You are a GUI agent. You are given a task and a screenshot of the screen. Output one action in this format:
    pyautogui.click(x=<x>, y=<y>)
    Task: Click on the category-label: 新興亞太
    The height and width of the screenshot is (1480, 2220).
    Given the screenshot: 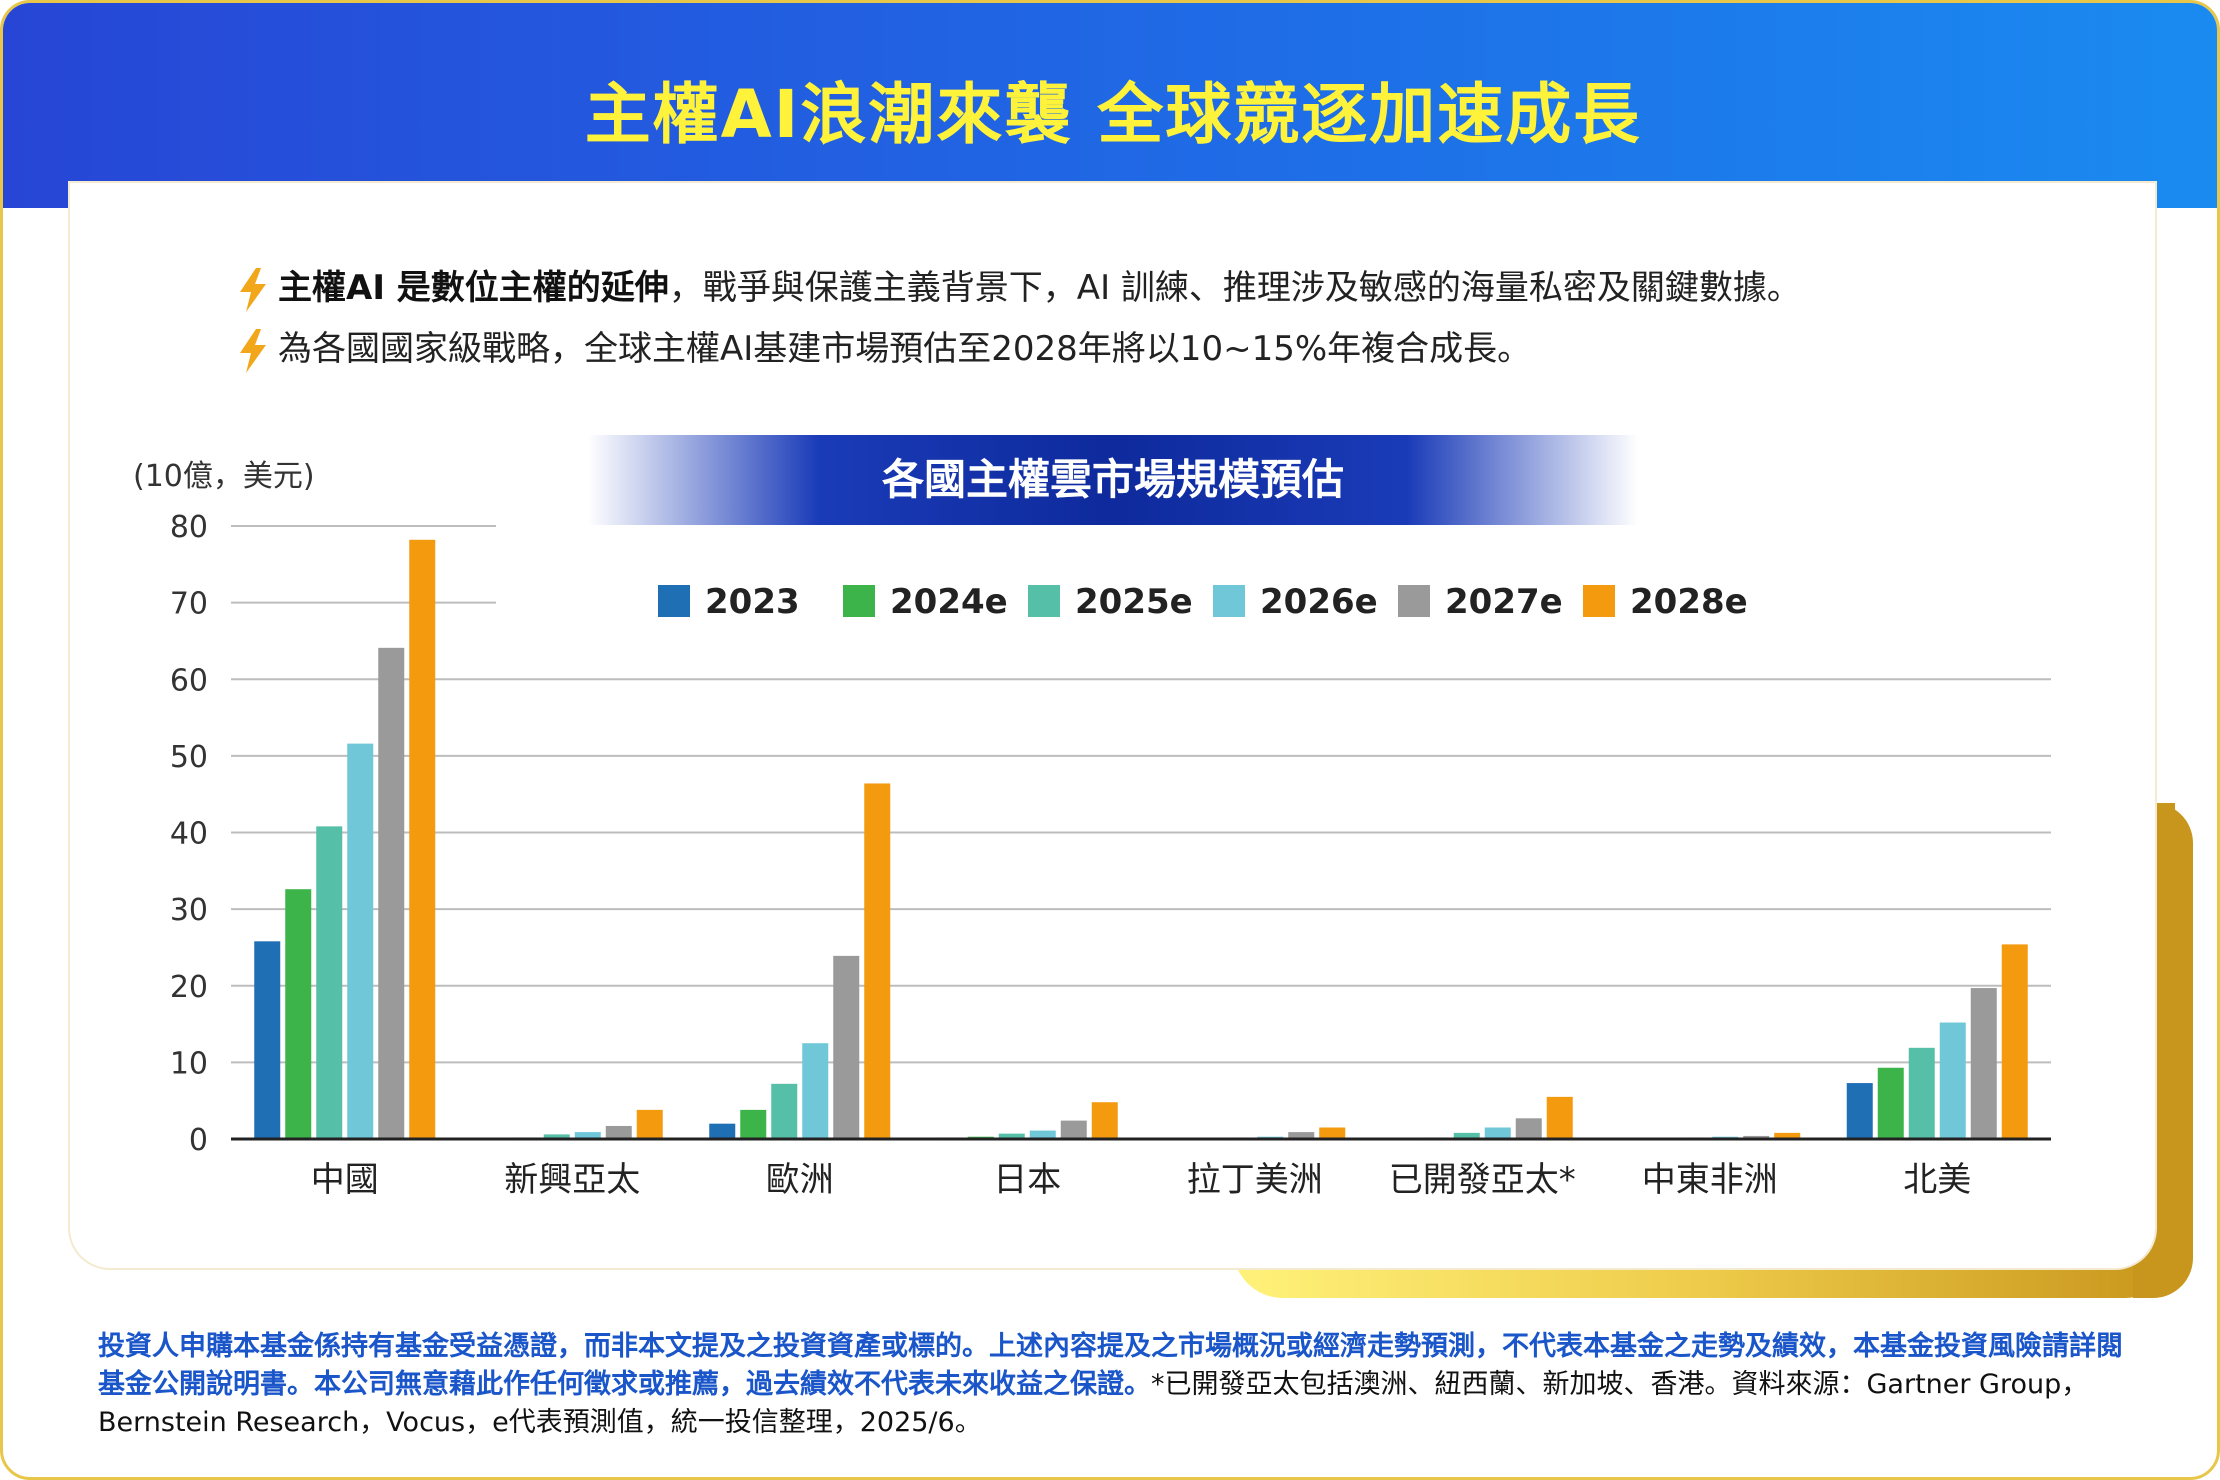 What is the action you would take?
    pyautogui.click(x=572, y=1180)
    